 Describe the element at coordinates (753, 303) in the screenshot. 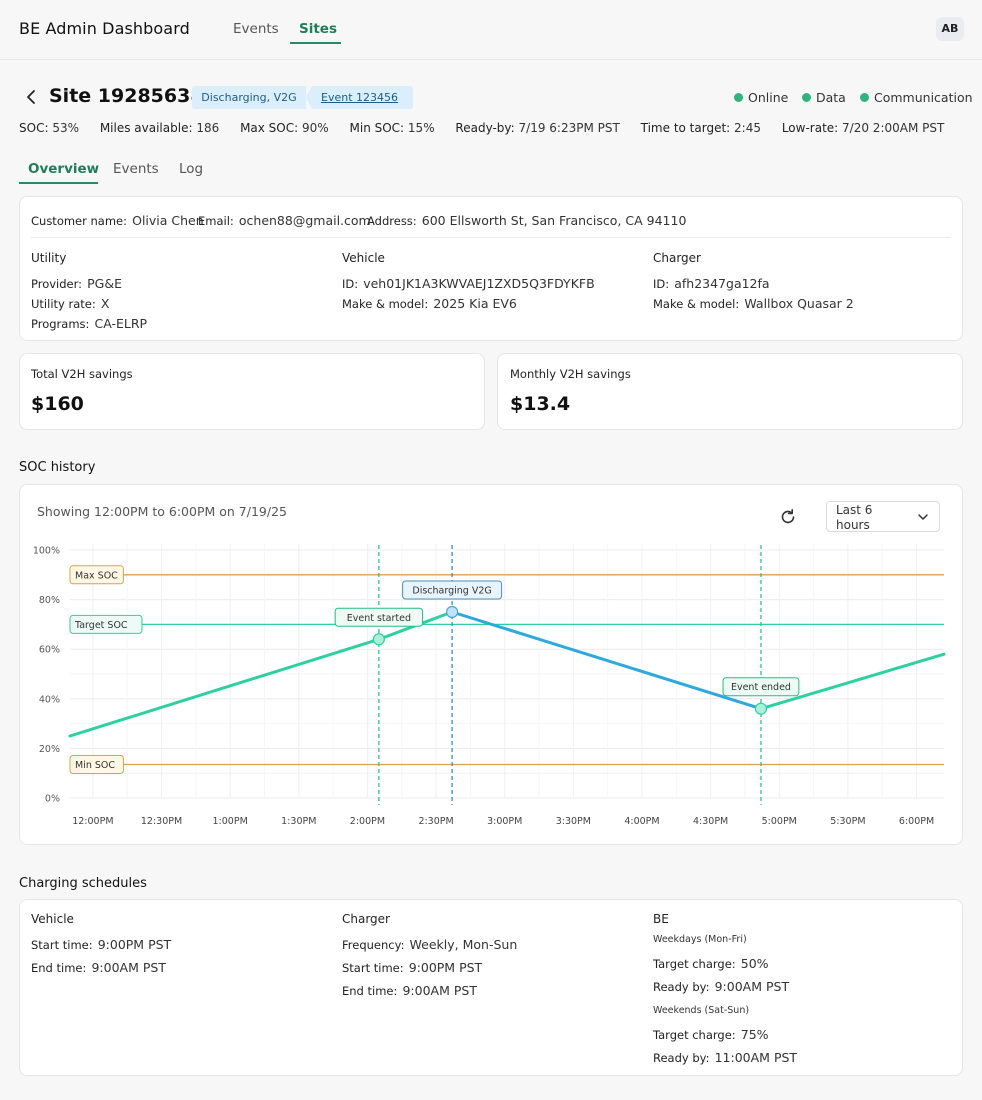

I see `charger-model: Make & model: Wallbox Quasar 2` at that location.